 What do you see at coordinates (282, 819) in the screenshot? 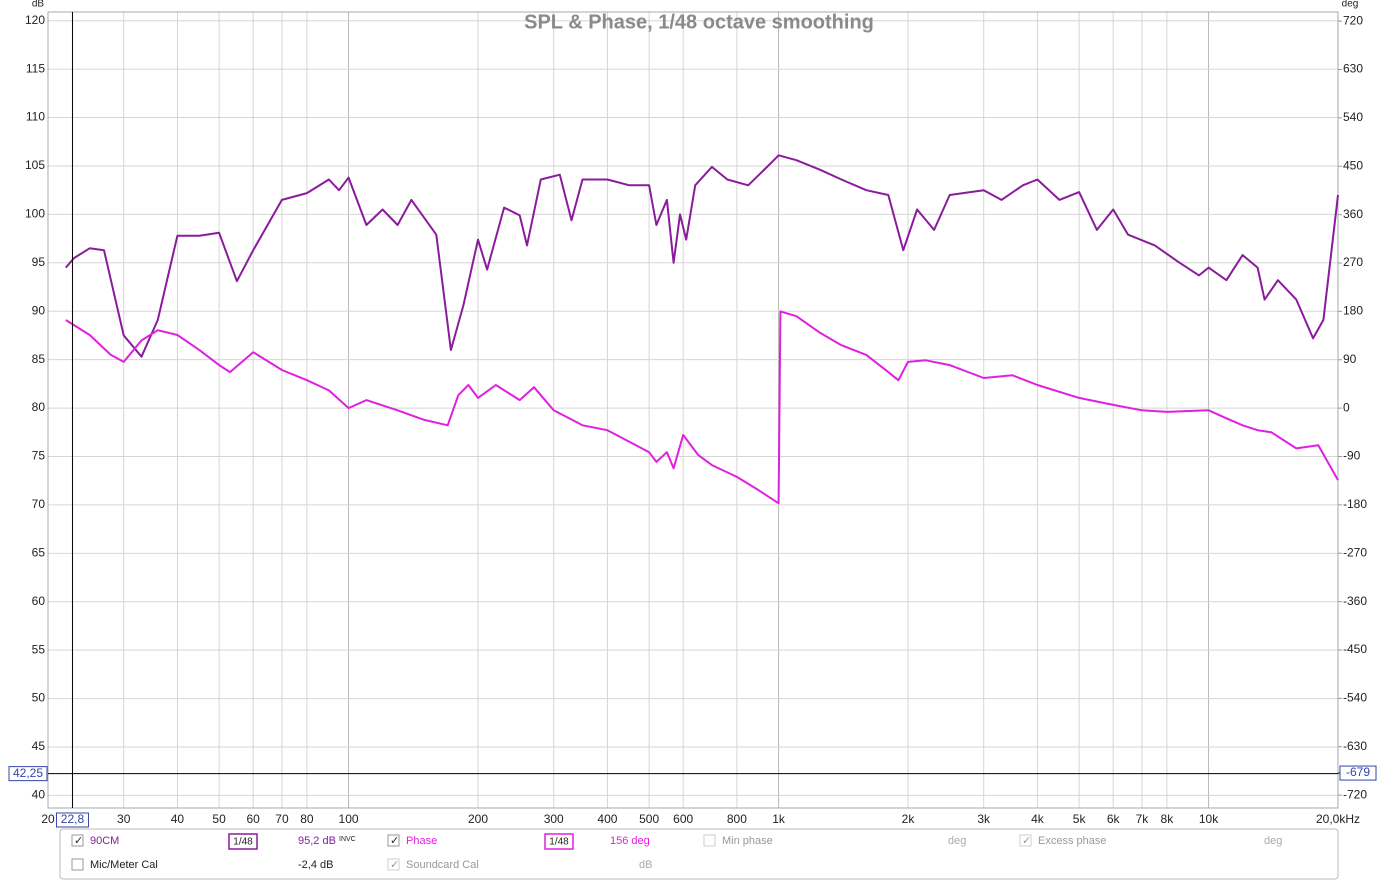
I see `x-tick-label: 70` at bounding box center [282, 819].